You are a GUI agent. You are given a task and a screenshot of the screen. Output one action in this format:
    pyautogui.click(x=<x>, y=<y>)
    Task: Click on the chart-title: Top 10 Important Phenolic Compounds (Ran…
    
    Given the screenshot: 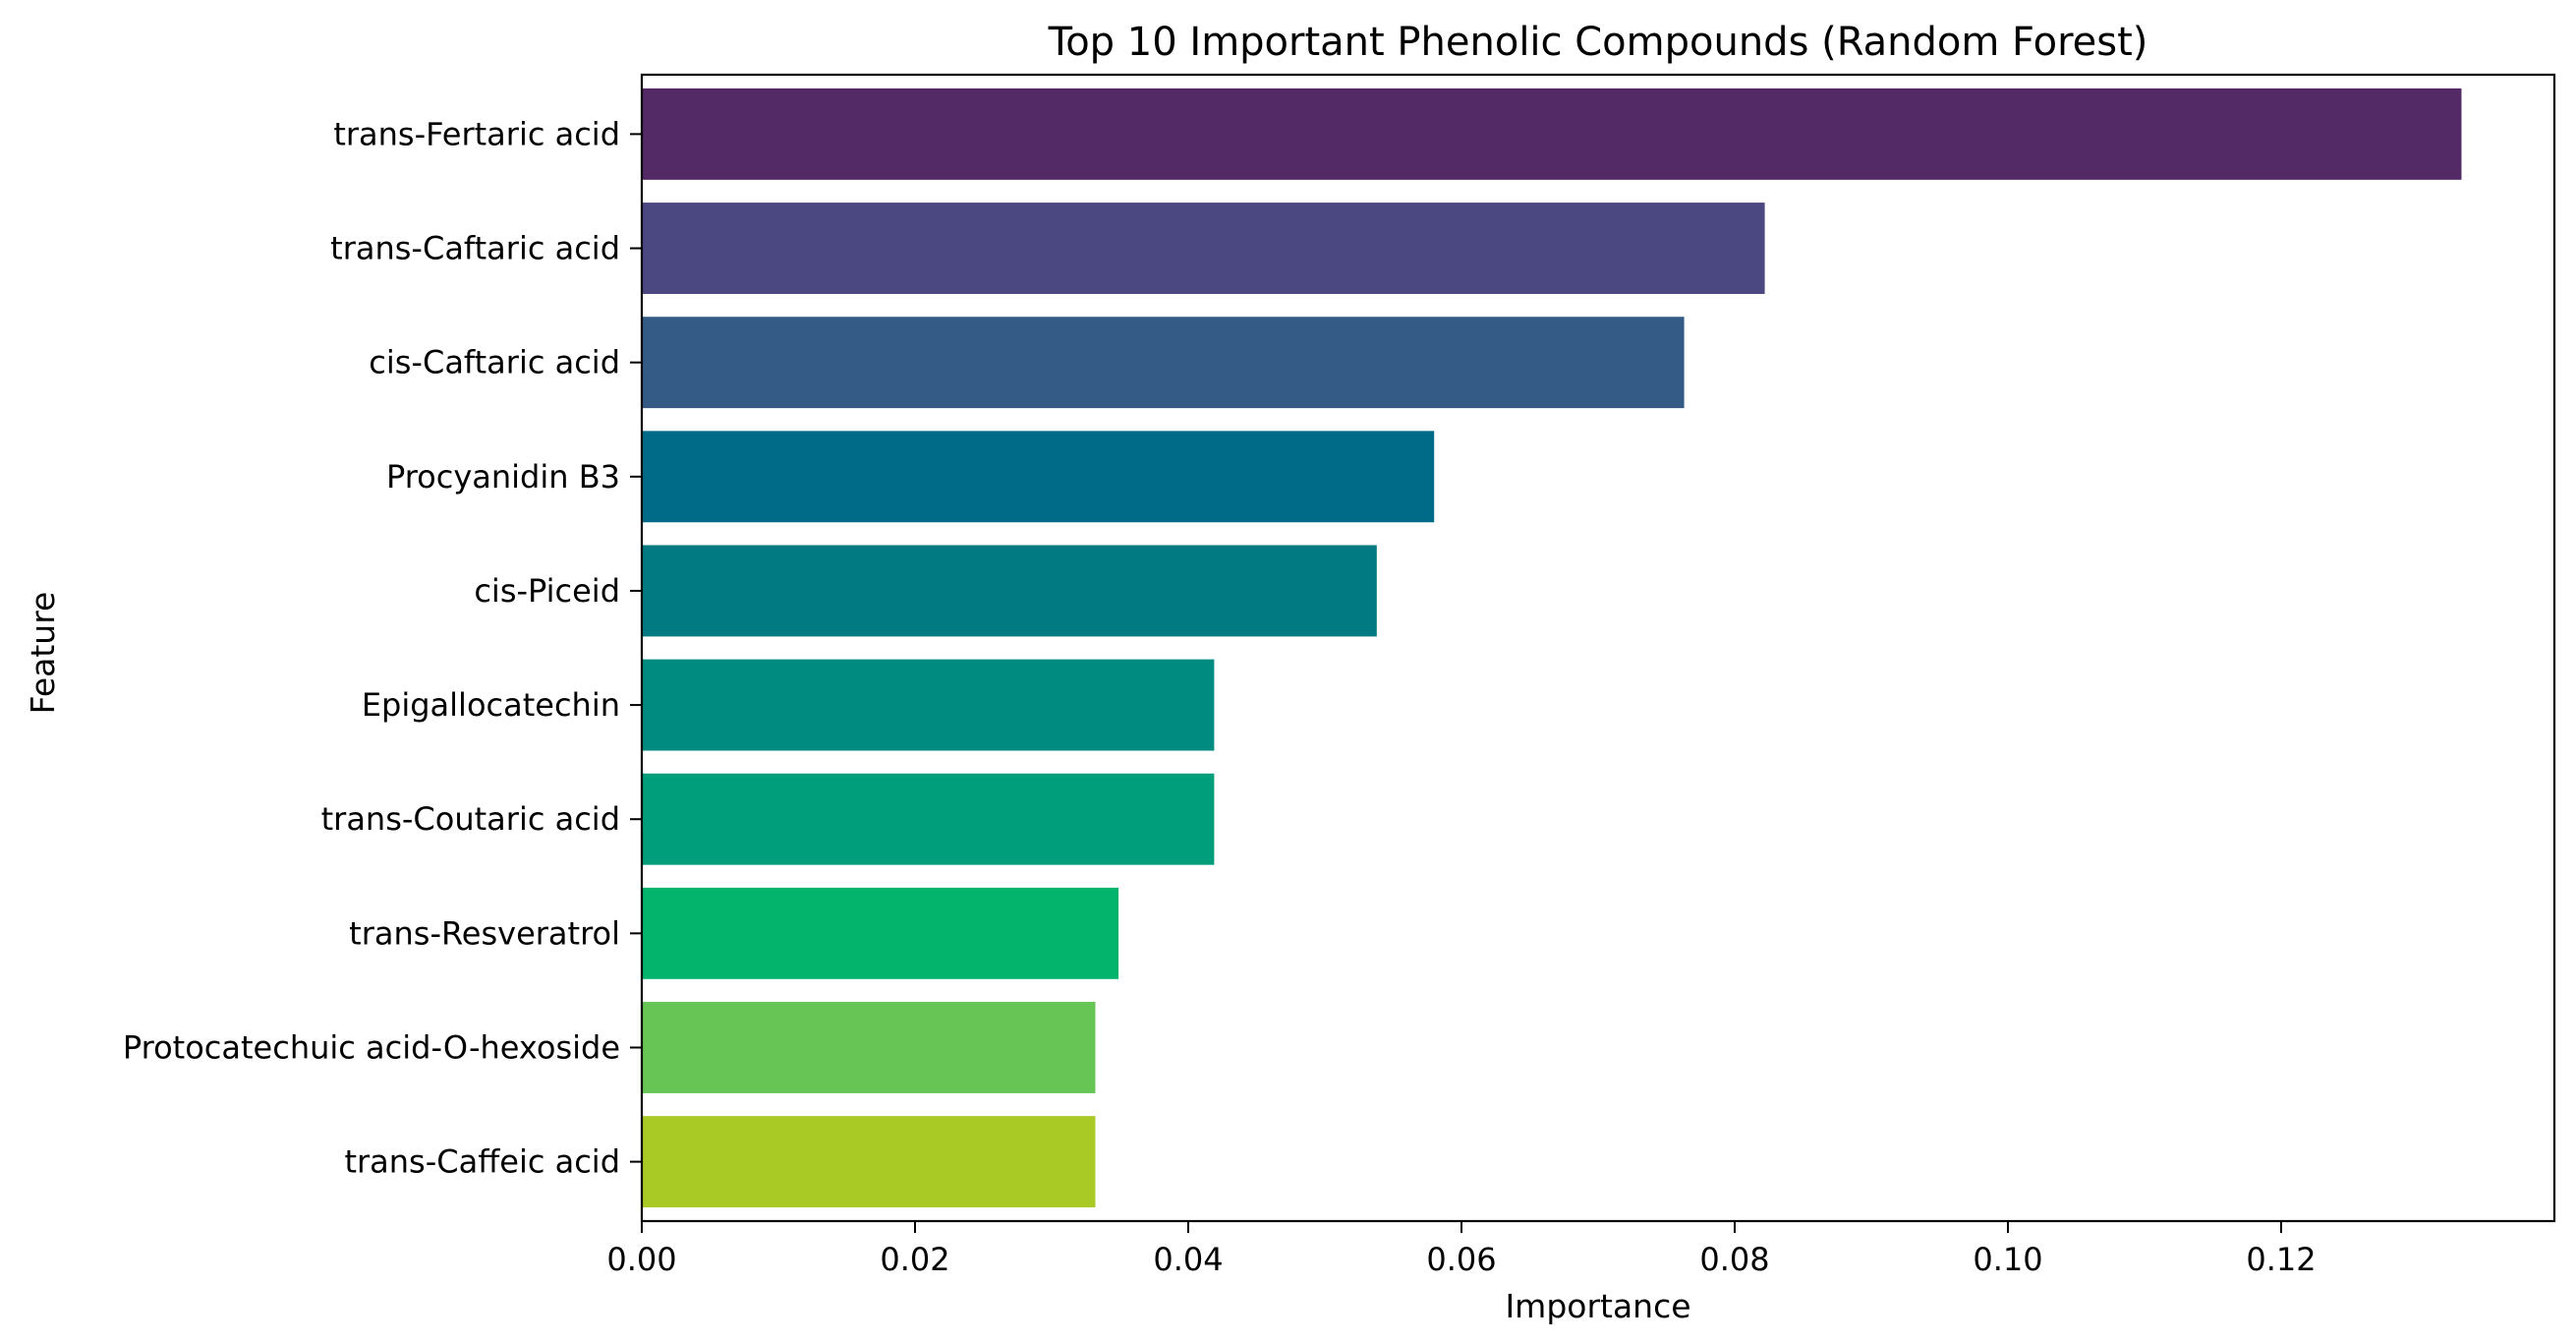 What is the action you would take?
    pyautogui.click(x=1598, y=42)
    